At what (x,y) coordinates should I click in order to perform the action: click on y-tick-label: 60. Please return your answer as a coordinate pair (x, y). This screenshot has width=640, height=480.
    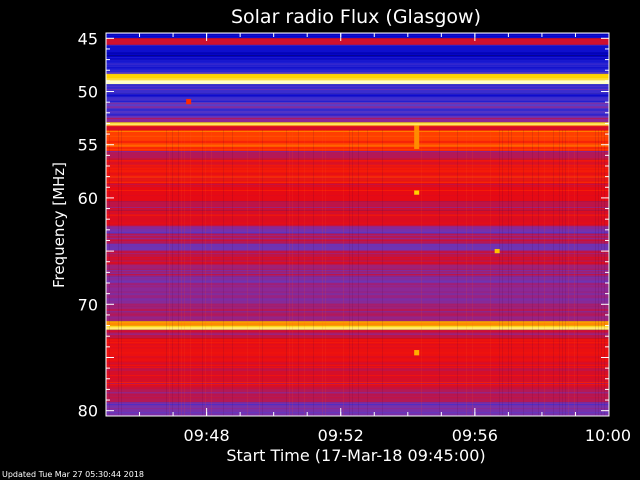
    Looking at the image, I should click on (88, 198).